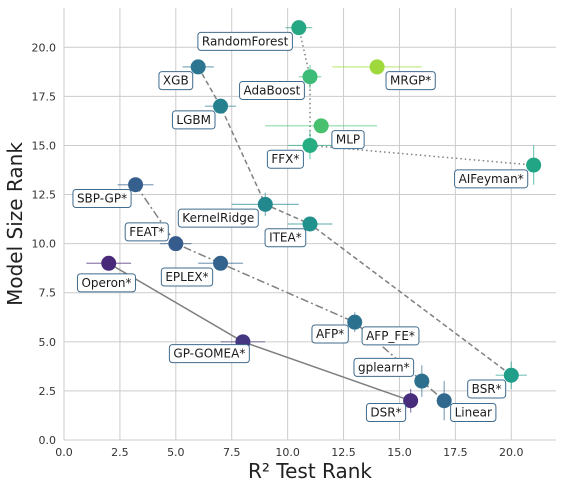 The width and height of the screenshot is (564, 492). I want to click on y-tick-label: 17.5, so click(44, 96).